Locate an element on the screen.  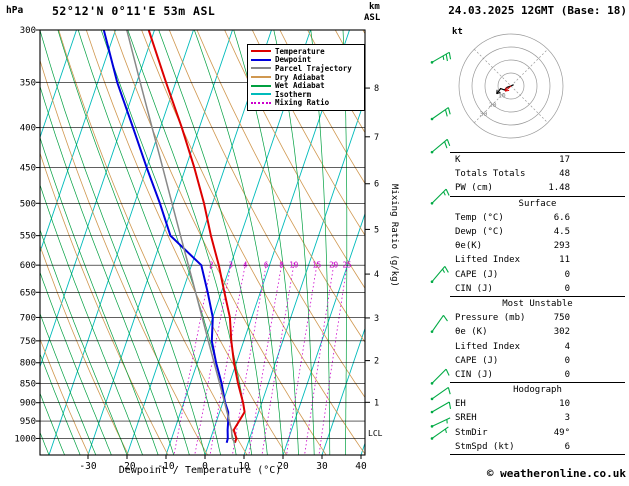
stat-label: SREH is located at coordinates (466, 418).